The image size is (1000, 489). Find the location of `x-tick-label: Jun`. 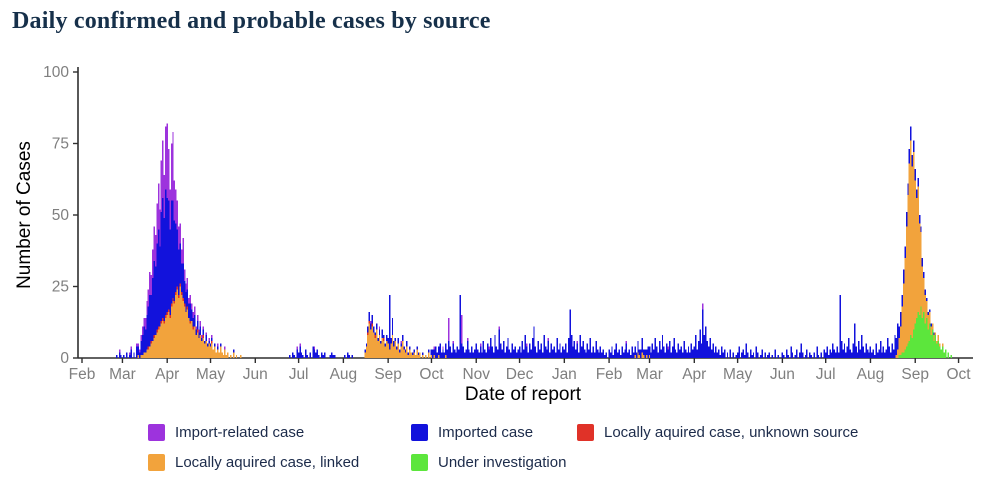

x-tick-label: Jun is located at coordinates (255, 374).